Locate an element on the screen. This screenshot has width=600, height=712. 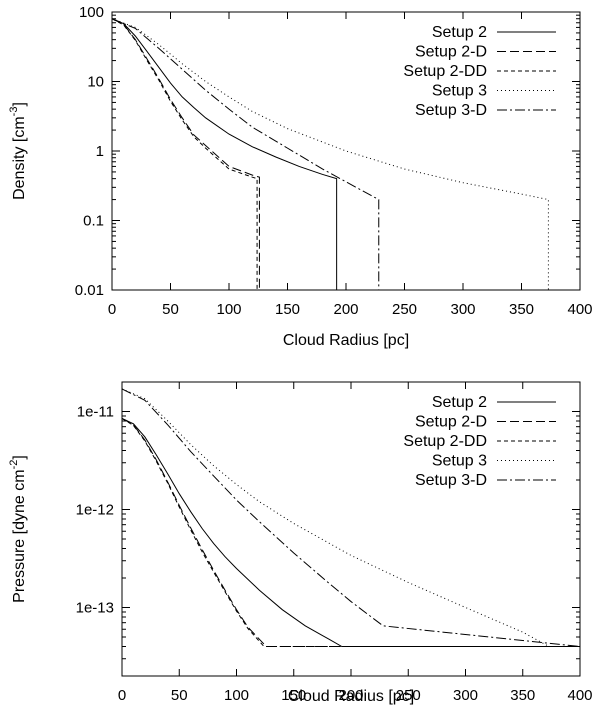
y-tick-label: 1e-13 is located at coordinates (95, 608).